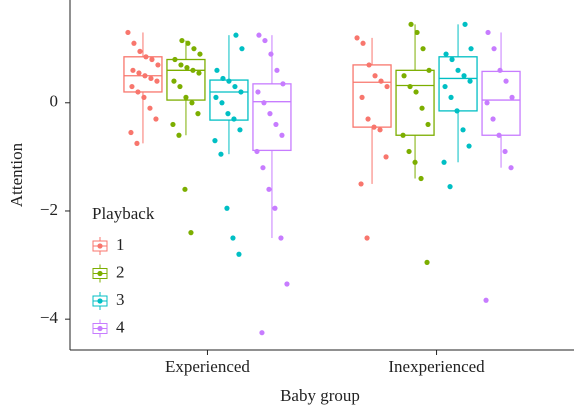 This screenshot has width=574, height=416. Describe the element at coordinates (320, 395) in the screenshot. I see `x-axis-label: Baby group` at that location.